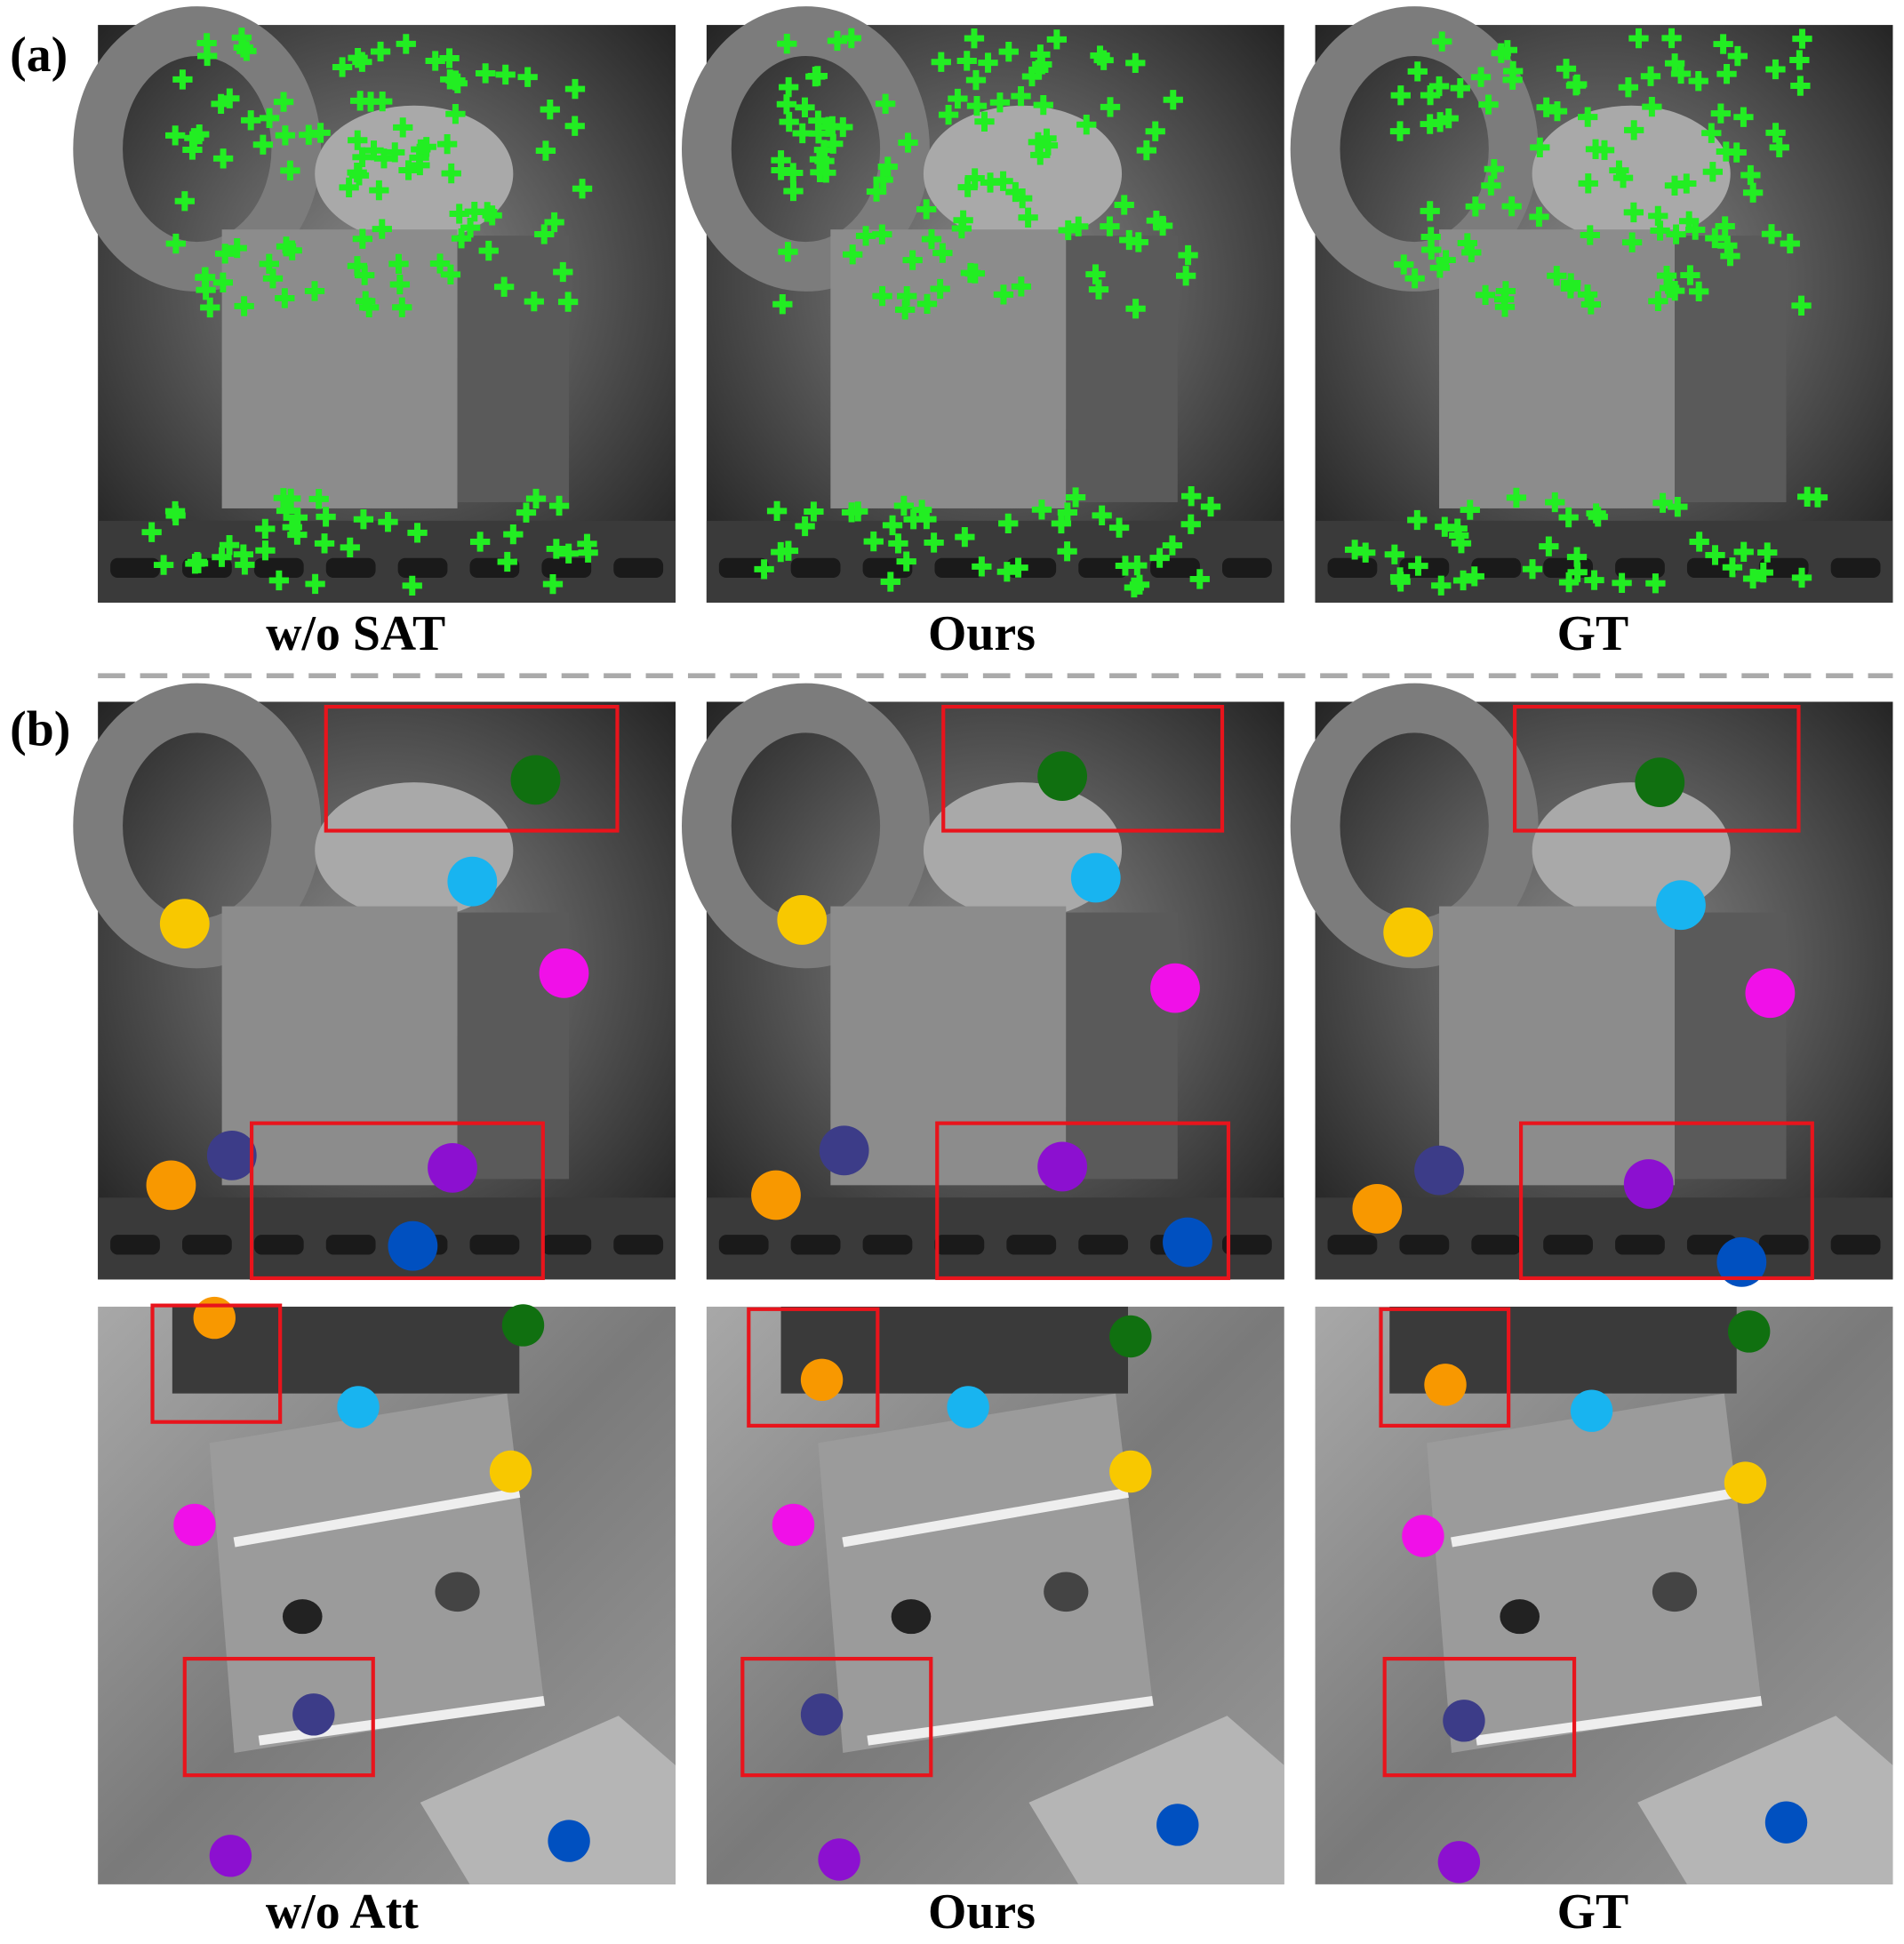 The image size is (1904, 1944). Describe the element at coordinates (342, 1912) in the screenshot. I see `caption: w/o Att` at that location.